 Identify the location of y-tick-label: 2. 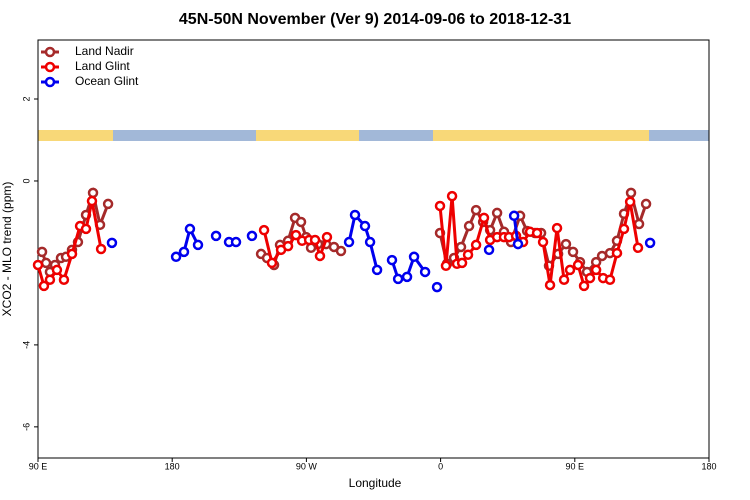
(26, 99).